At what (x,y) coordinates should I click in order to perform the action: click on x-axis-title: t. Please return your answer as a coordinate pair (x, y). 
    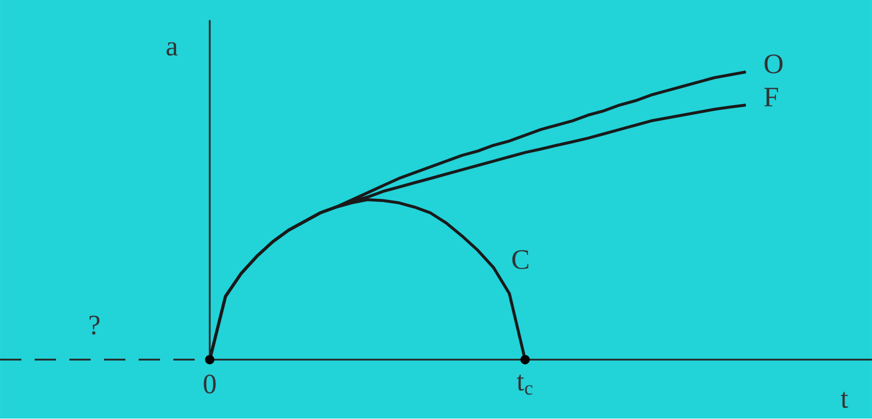
    Looking at the image, I should click on (844, 400).